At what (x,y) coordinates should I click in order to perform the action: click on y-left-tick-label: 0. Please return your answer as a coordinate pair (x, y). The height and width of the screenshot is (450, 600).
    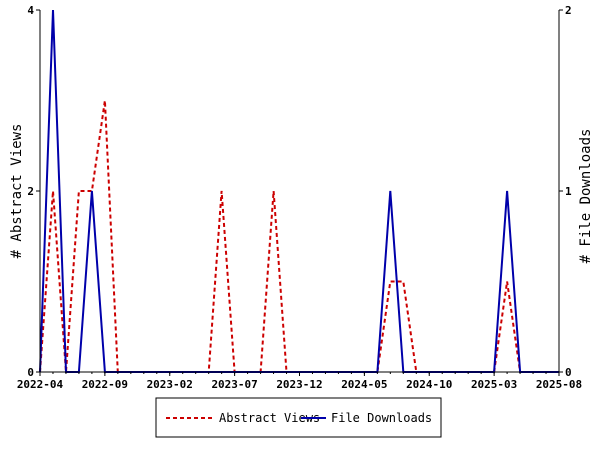
    Looking at the image, I should click on (30, 372).